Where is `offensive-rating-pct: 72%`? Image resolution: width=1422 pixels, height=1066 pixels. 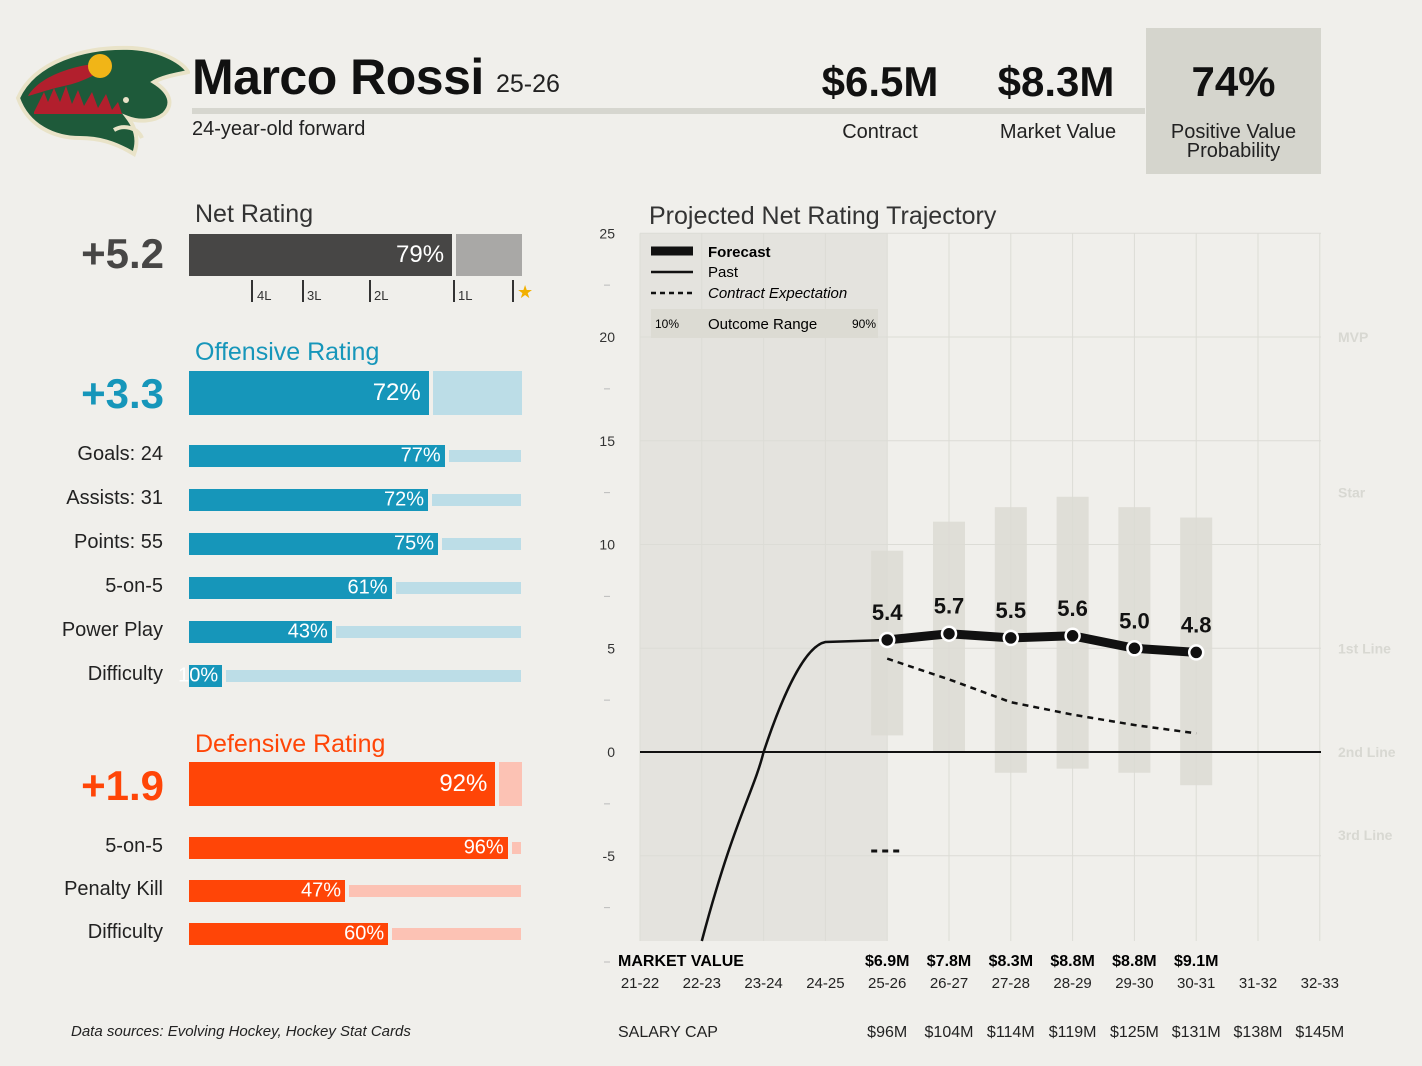 offensive-rating-pct: 72% is located at coordinates (396, 392).